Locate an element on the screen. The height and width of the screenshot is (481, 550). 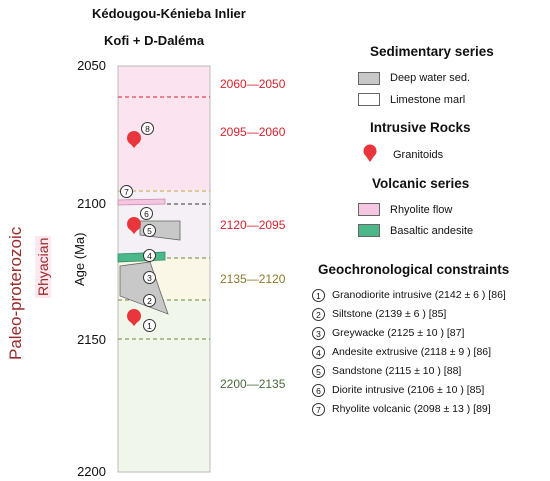
legend-intrusive-header: Intrusive Rocks is located at coordinates (420, 127).